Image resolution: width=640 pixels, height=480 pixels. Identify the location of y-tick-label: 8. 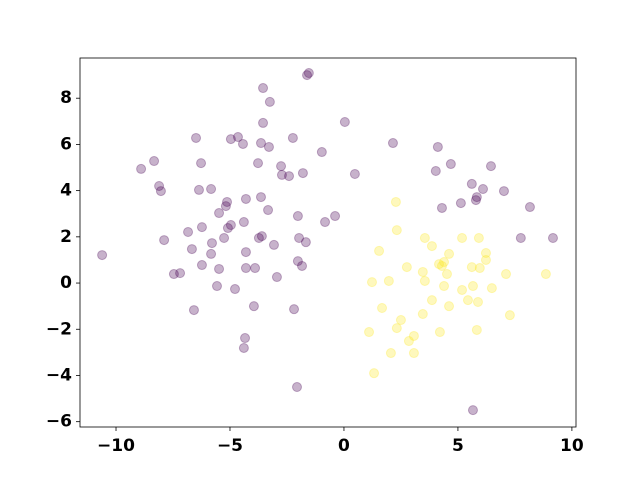
(66, 98).